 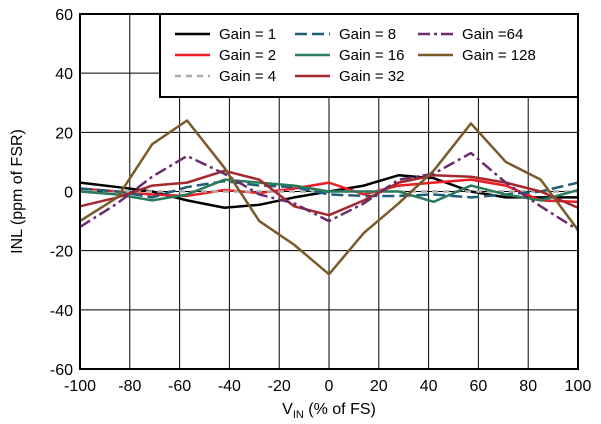 What do you see at coordinates (279, 386) in the screenshot?
I see `x-tick-label: -20` at bounding box center [279, 386].